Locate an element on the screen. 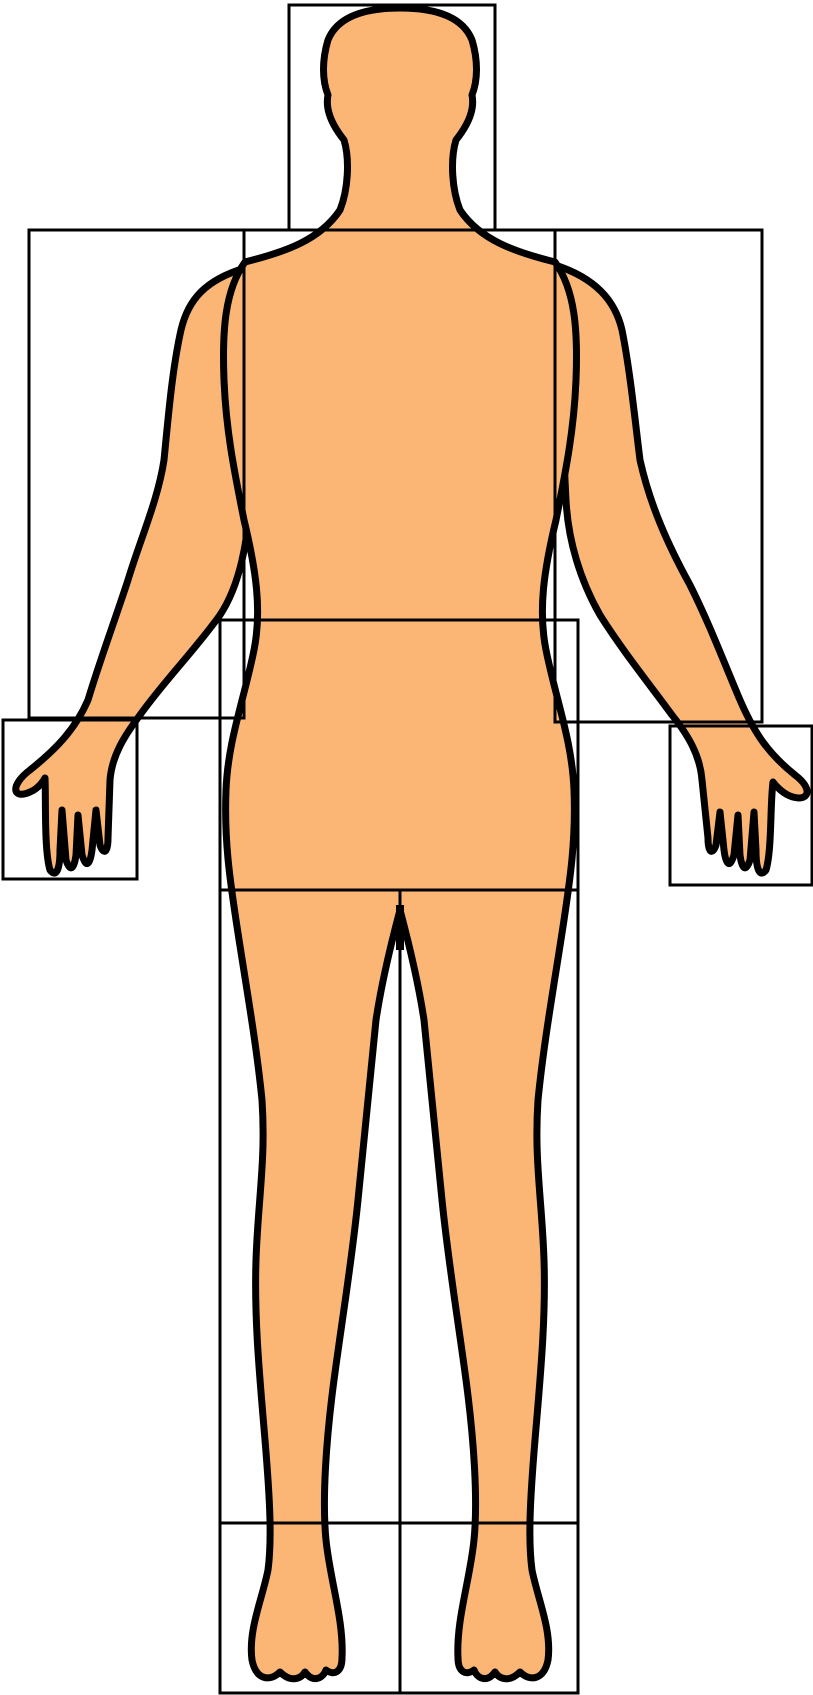  left-hand-region is located at coordinates (70, 799).